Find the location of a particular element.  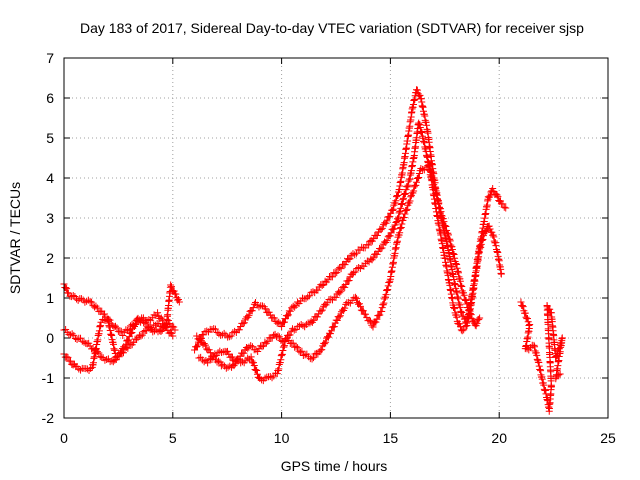

x-axis-label: GPS time / hours is located at coordinates (334, 466).